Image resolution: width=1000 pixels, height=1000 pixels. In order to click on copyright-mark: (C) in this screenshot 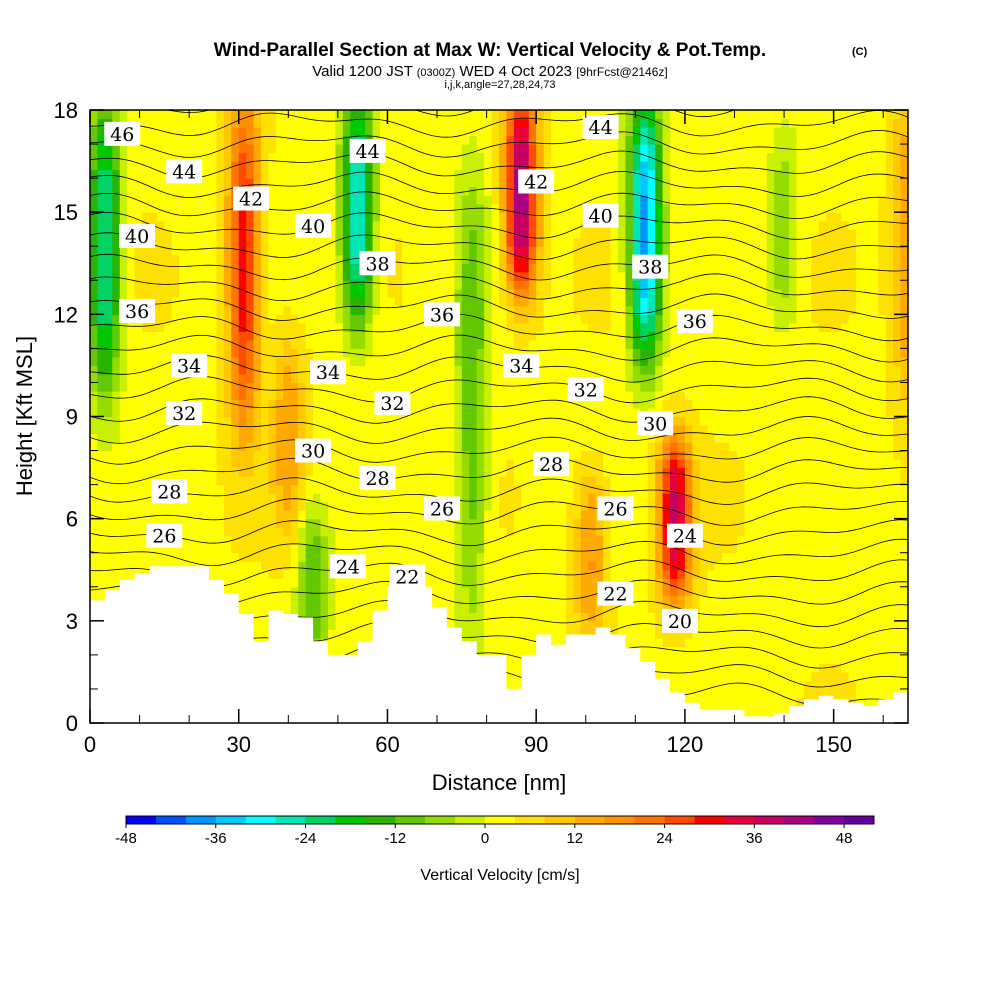, I will do `click(860, 52)`.